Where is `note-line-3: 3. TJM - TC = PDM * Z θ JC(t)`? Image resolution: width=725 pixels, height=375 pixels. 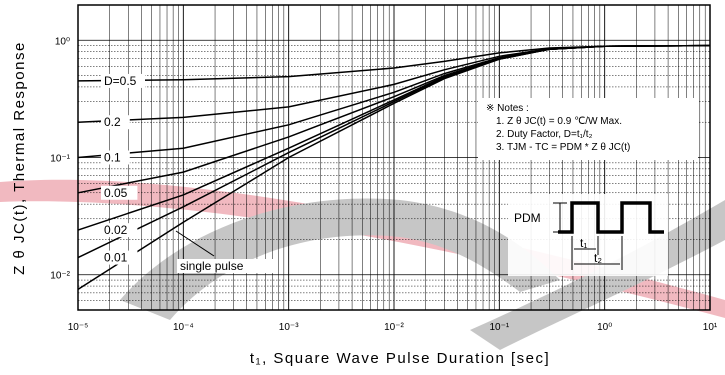
note-line-3: 3. TJM - TC = PDM * Z θ JC(t) is located at coordinates (563, 147).